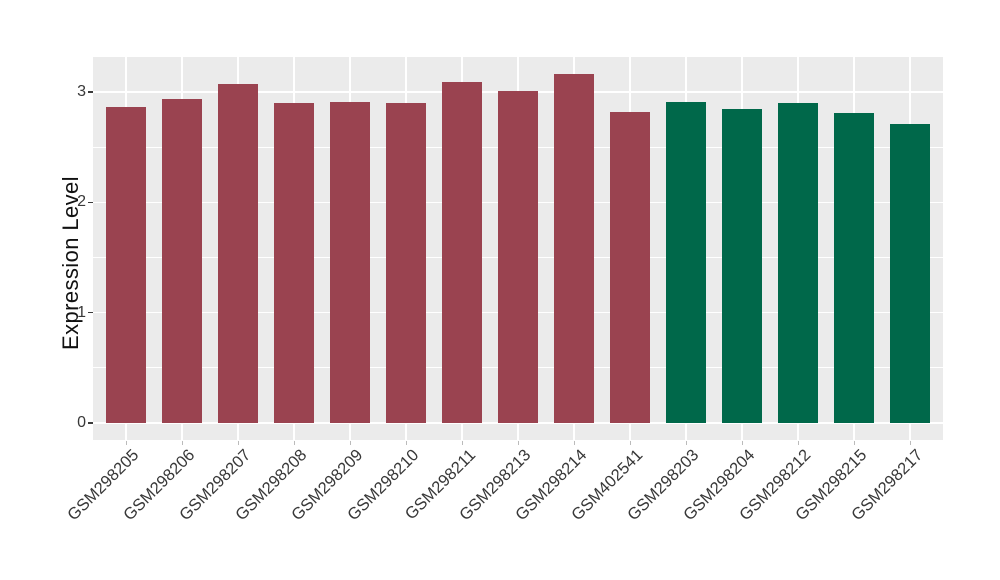  What do you see at coordinates (406, 263) in the screenshot?
I see `bar-GSM298210` at bounding box center [406, 263].